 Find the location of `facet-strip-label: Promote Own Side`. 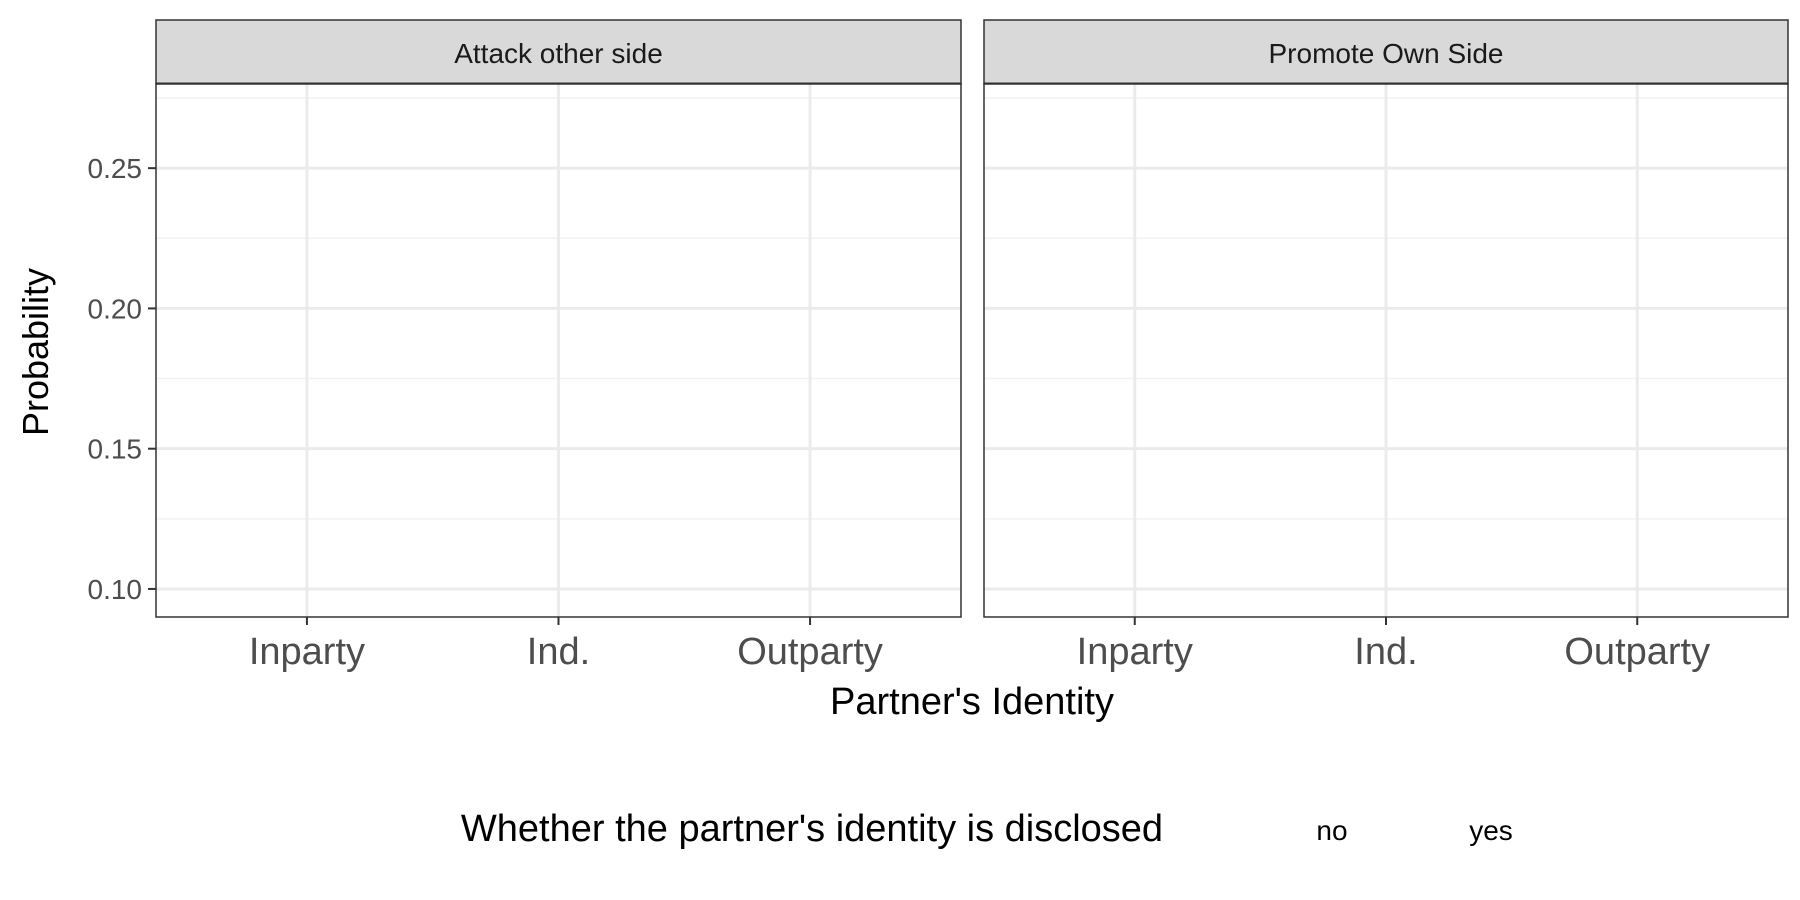

facet-strip-label: Promote Own Side is located at coordinates (1386, 53).